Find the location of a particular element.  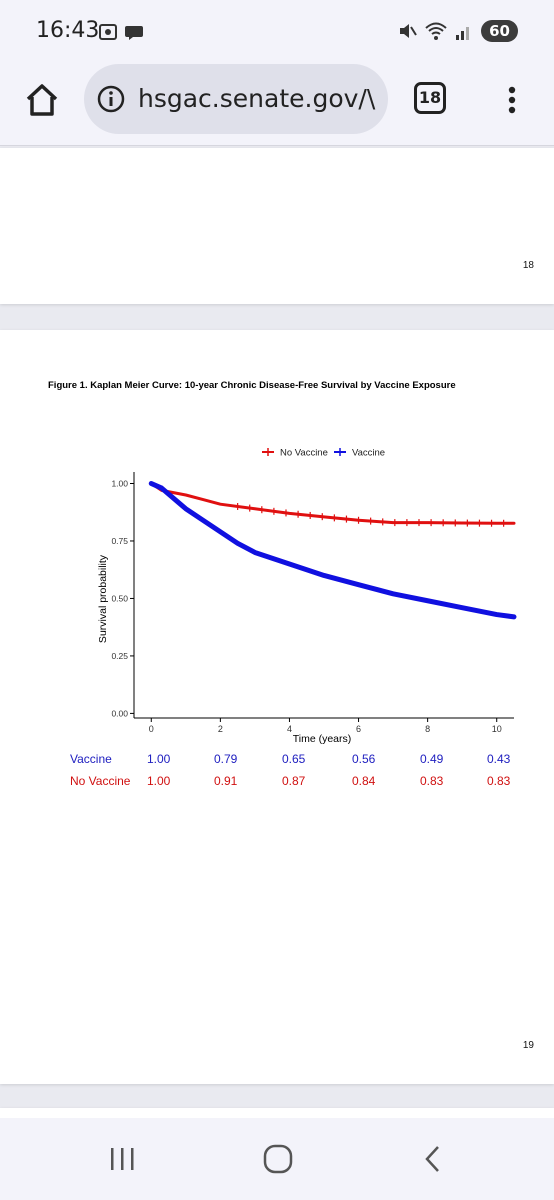

x-tick-label: 0 is located at coordinates (151, 729).